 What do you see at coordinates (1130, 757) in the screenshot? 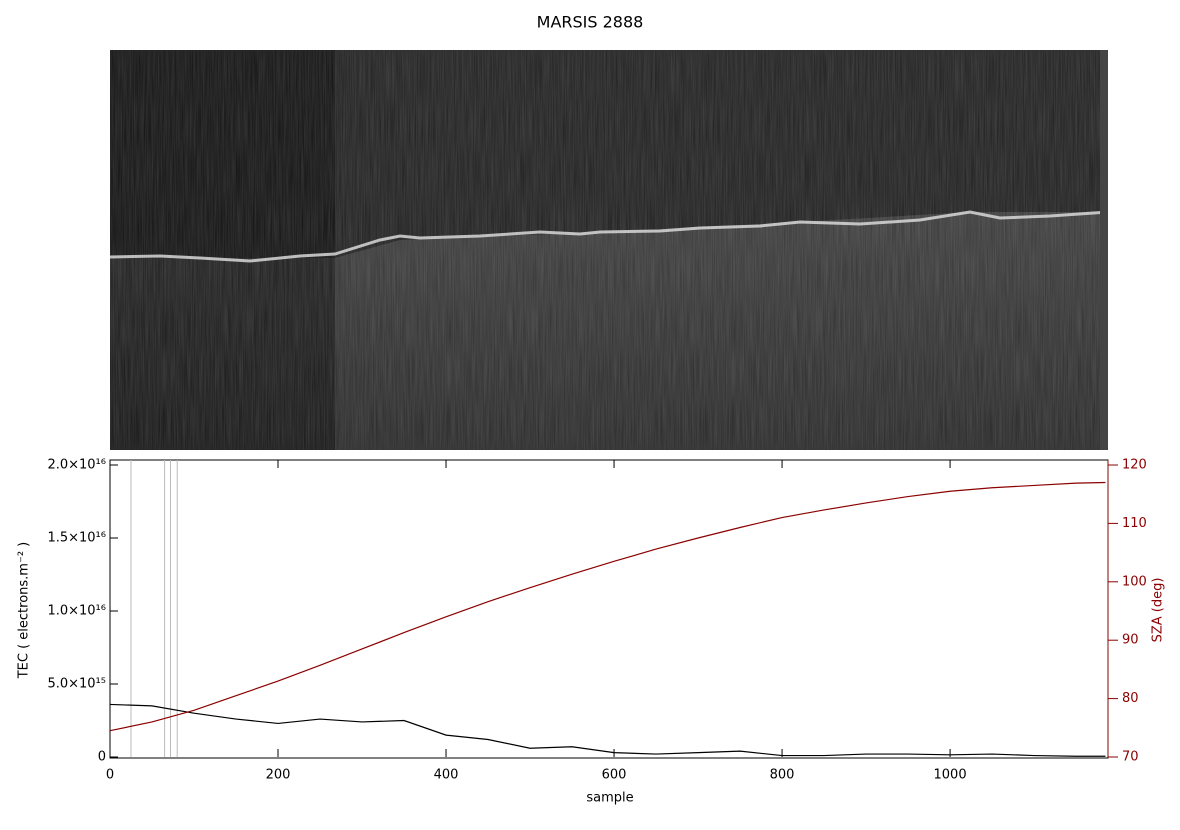
I see `y2-tick-label: 70` at bounding box center [1130, 757].